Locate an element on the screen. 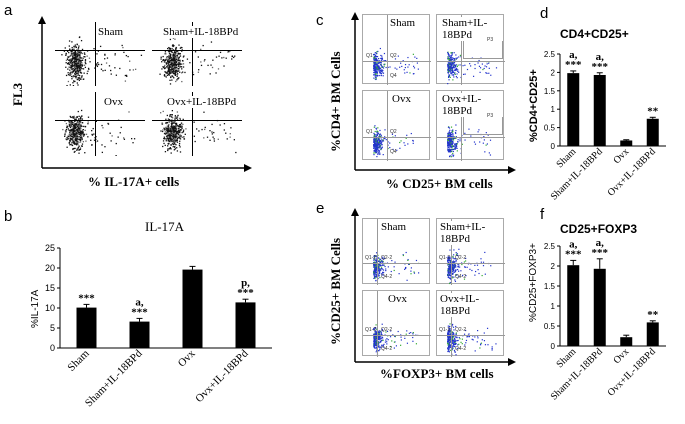 This screenshot has width=685, height=424. significance-letter: a, is located at coordinates (600, 243).